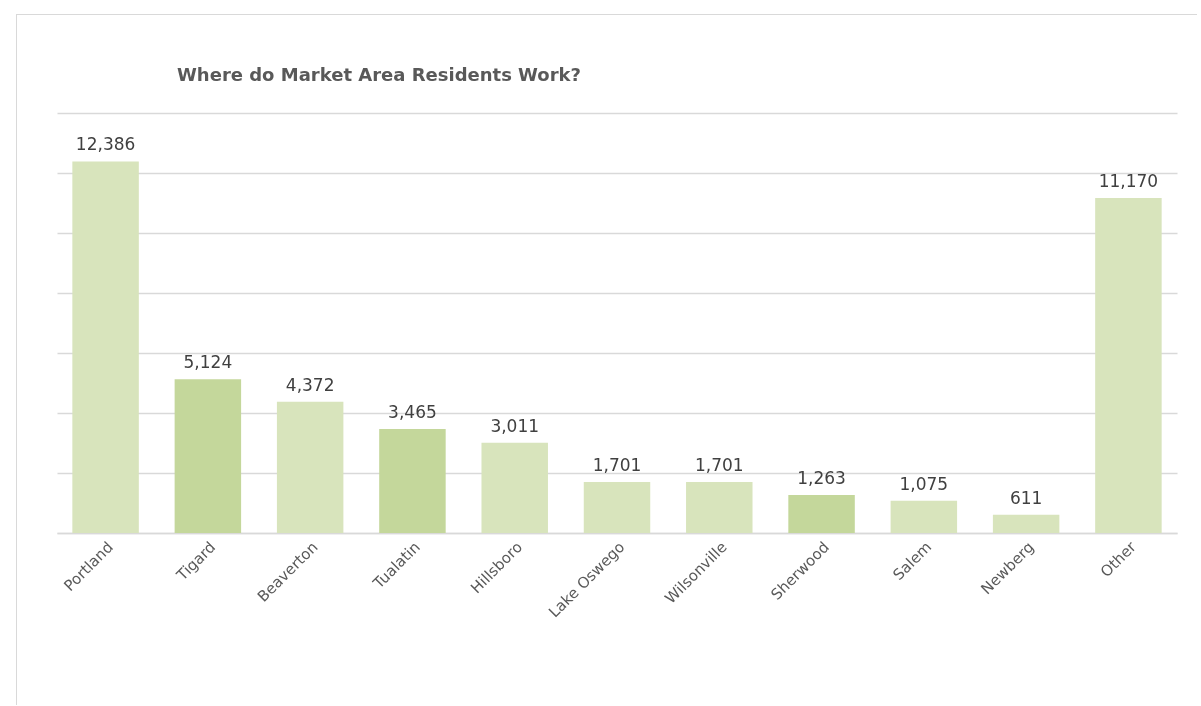 The height and width of the screenshot is (706, 1201). I want to click on data-label: 611, so click(1026, 497).